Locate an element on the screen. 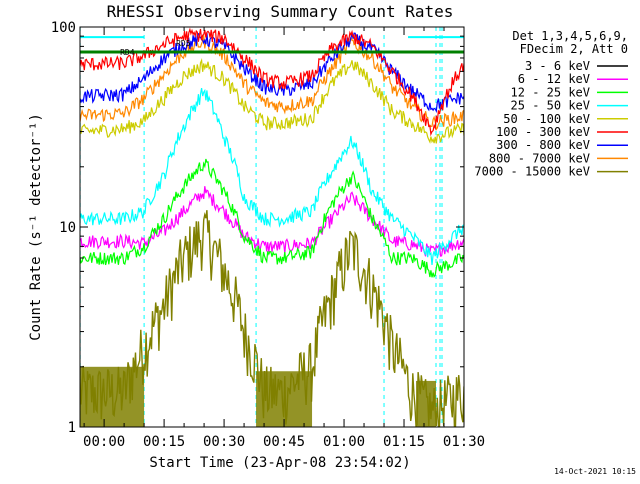 The height and width of the screenshot is (484, 640). series-line-800to7000keV is located at coordinates (272, 83).